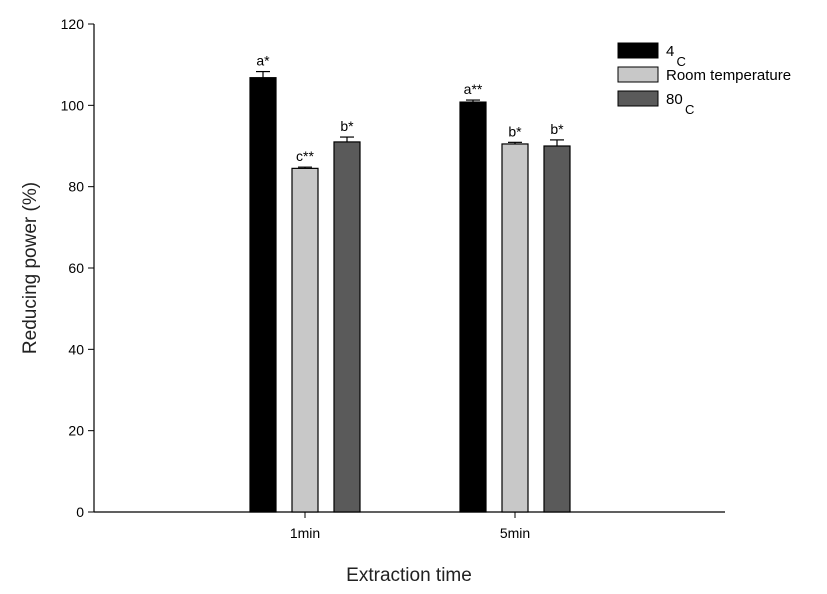 This screenshot has height=594, width=827. Describe the element at coordinates (670, 51) in the screenshot. I see `legend-label: 4` at that location.